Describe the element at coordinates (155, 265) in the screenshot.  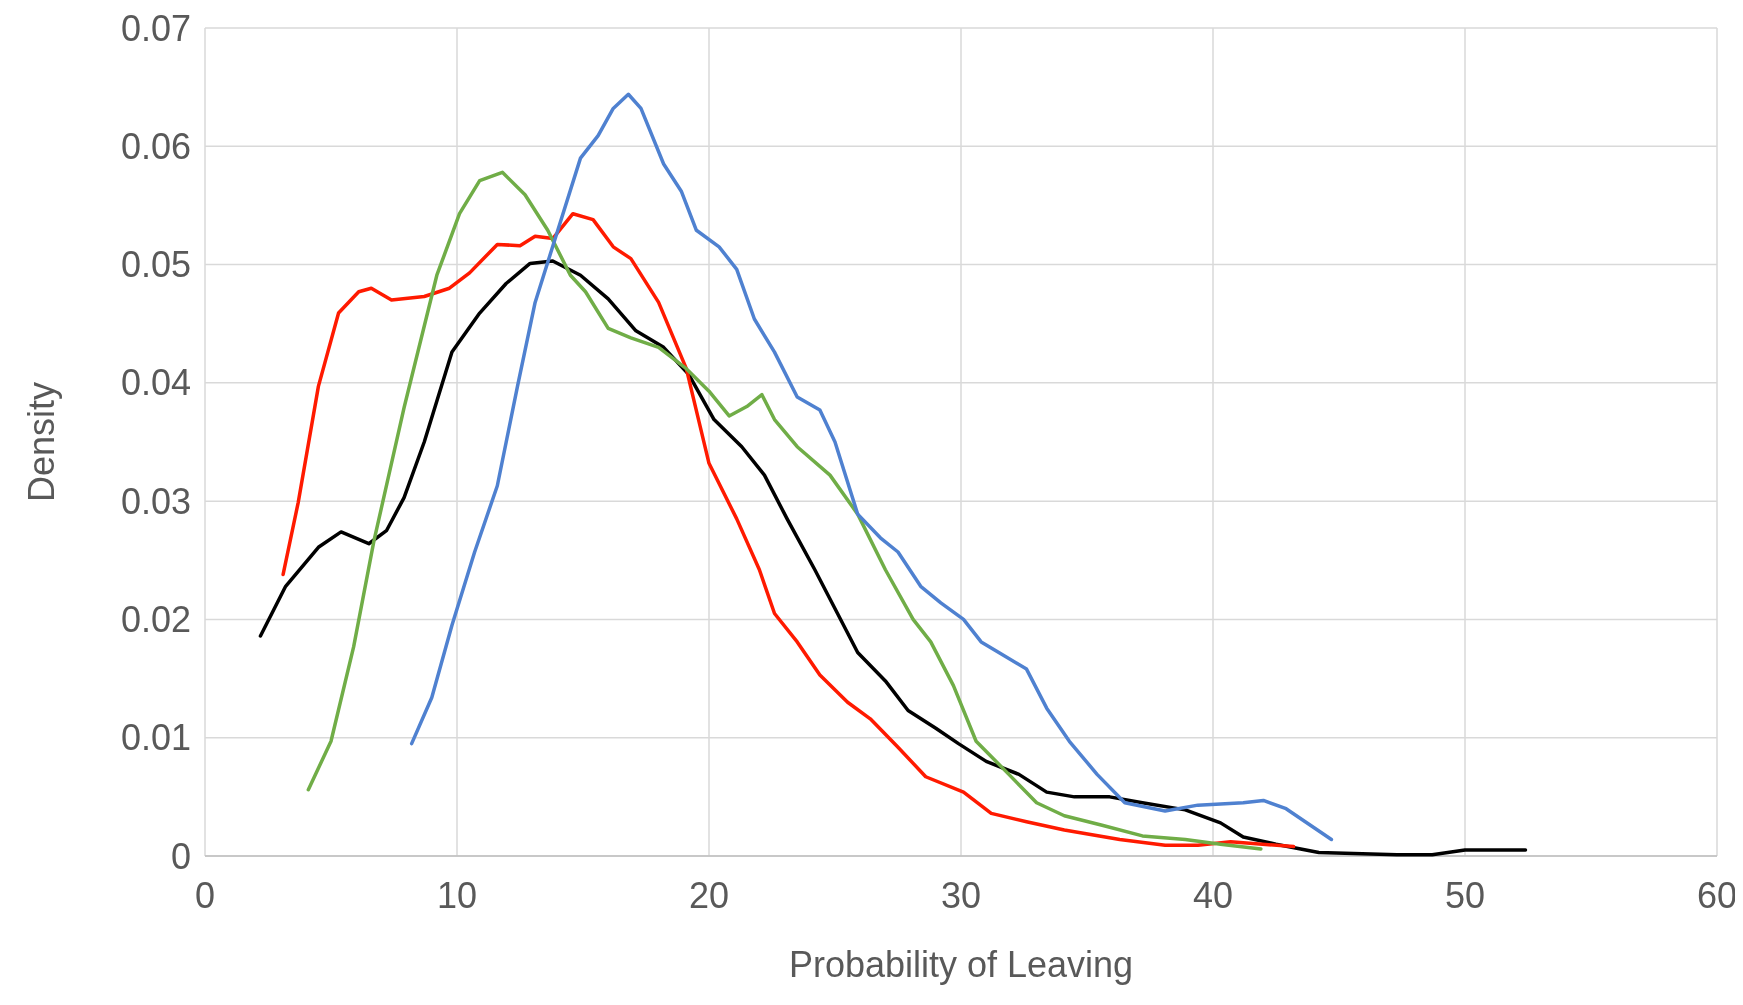
I see `y-tick-label: 0.05` at that location.